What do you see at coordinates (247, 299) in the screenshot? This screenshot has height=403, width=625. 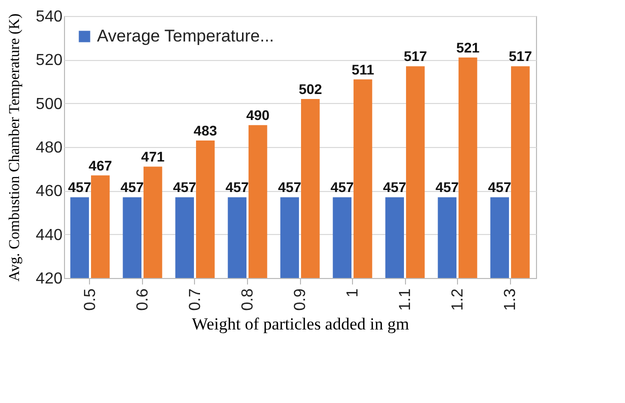 I see `x-tick-label: 0.8` at bounding box center [247, 299].